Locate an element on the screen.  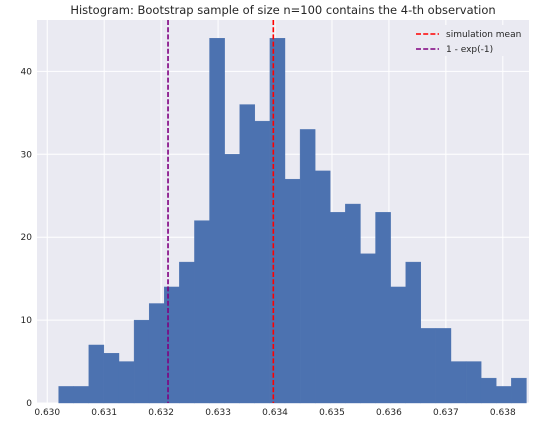
x-tick-label: 0.635 is located at coordinates (332, 413).